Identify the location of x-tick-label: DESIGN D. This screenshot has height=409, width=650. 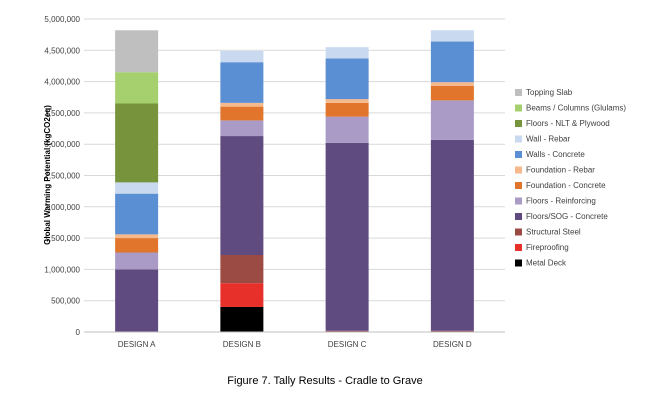
(452, 344).